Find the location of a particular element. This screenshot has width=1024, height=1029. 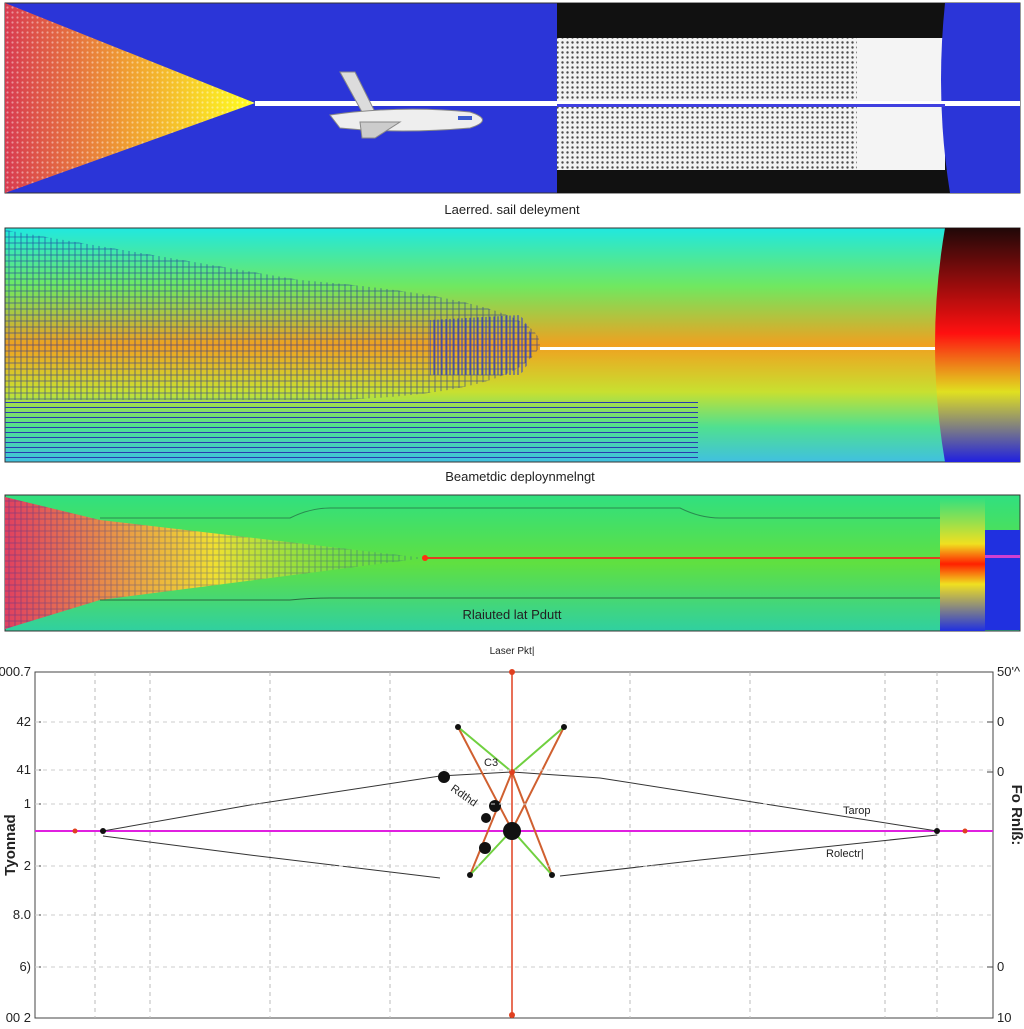

y-tick-label: 8.0 is located at coordinates (22, 914).